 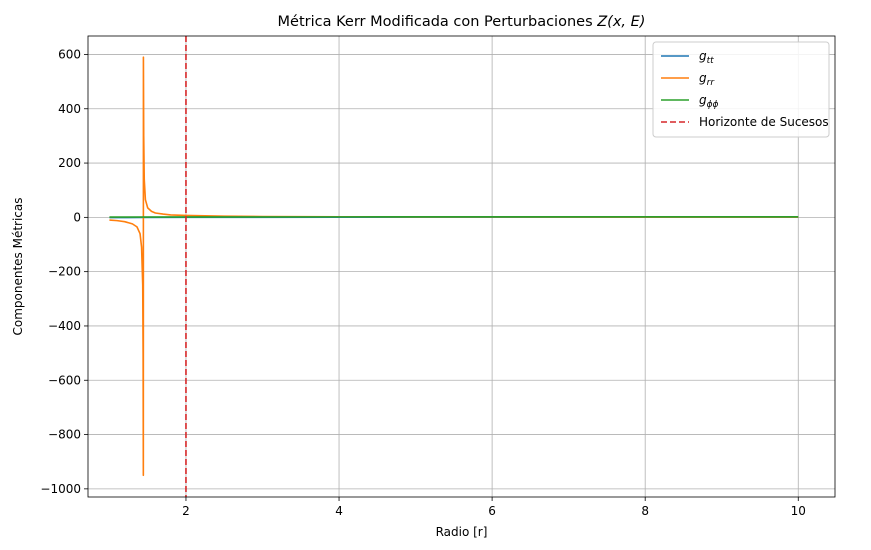 What do you see at coordinates (77, 217) in the screenshot?
I see `y-tick-label: 0` at bounding box center [77, 217].